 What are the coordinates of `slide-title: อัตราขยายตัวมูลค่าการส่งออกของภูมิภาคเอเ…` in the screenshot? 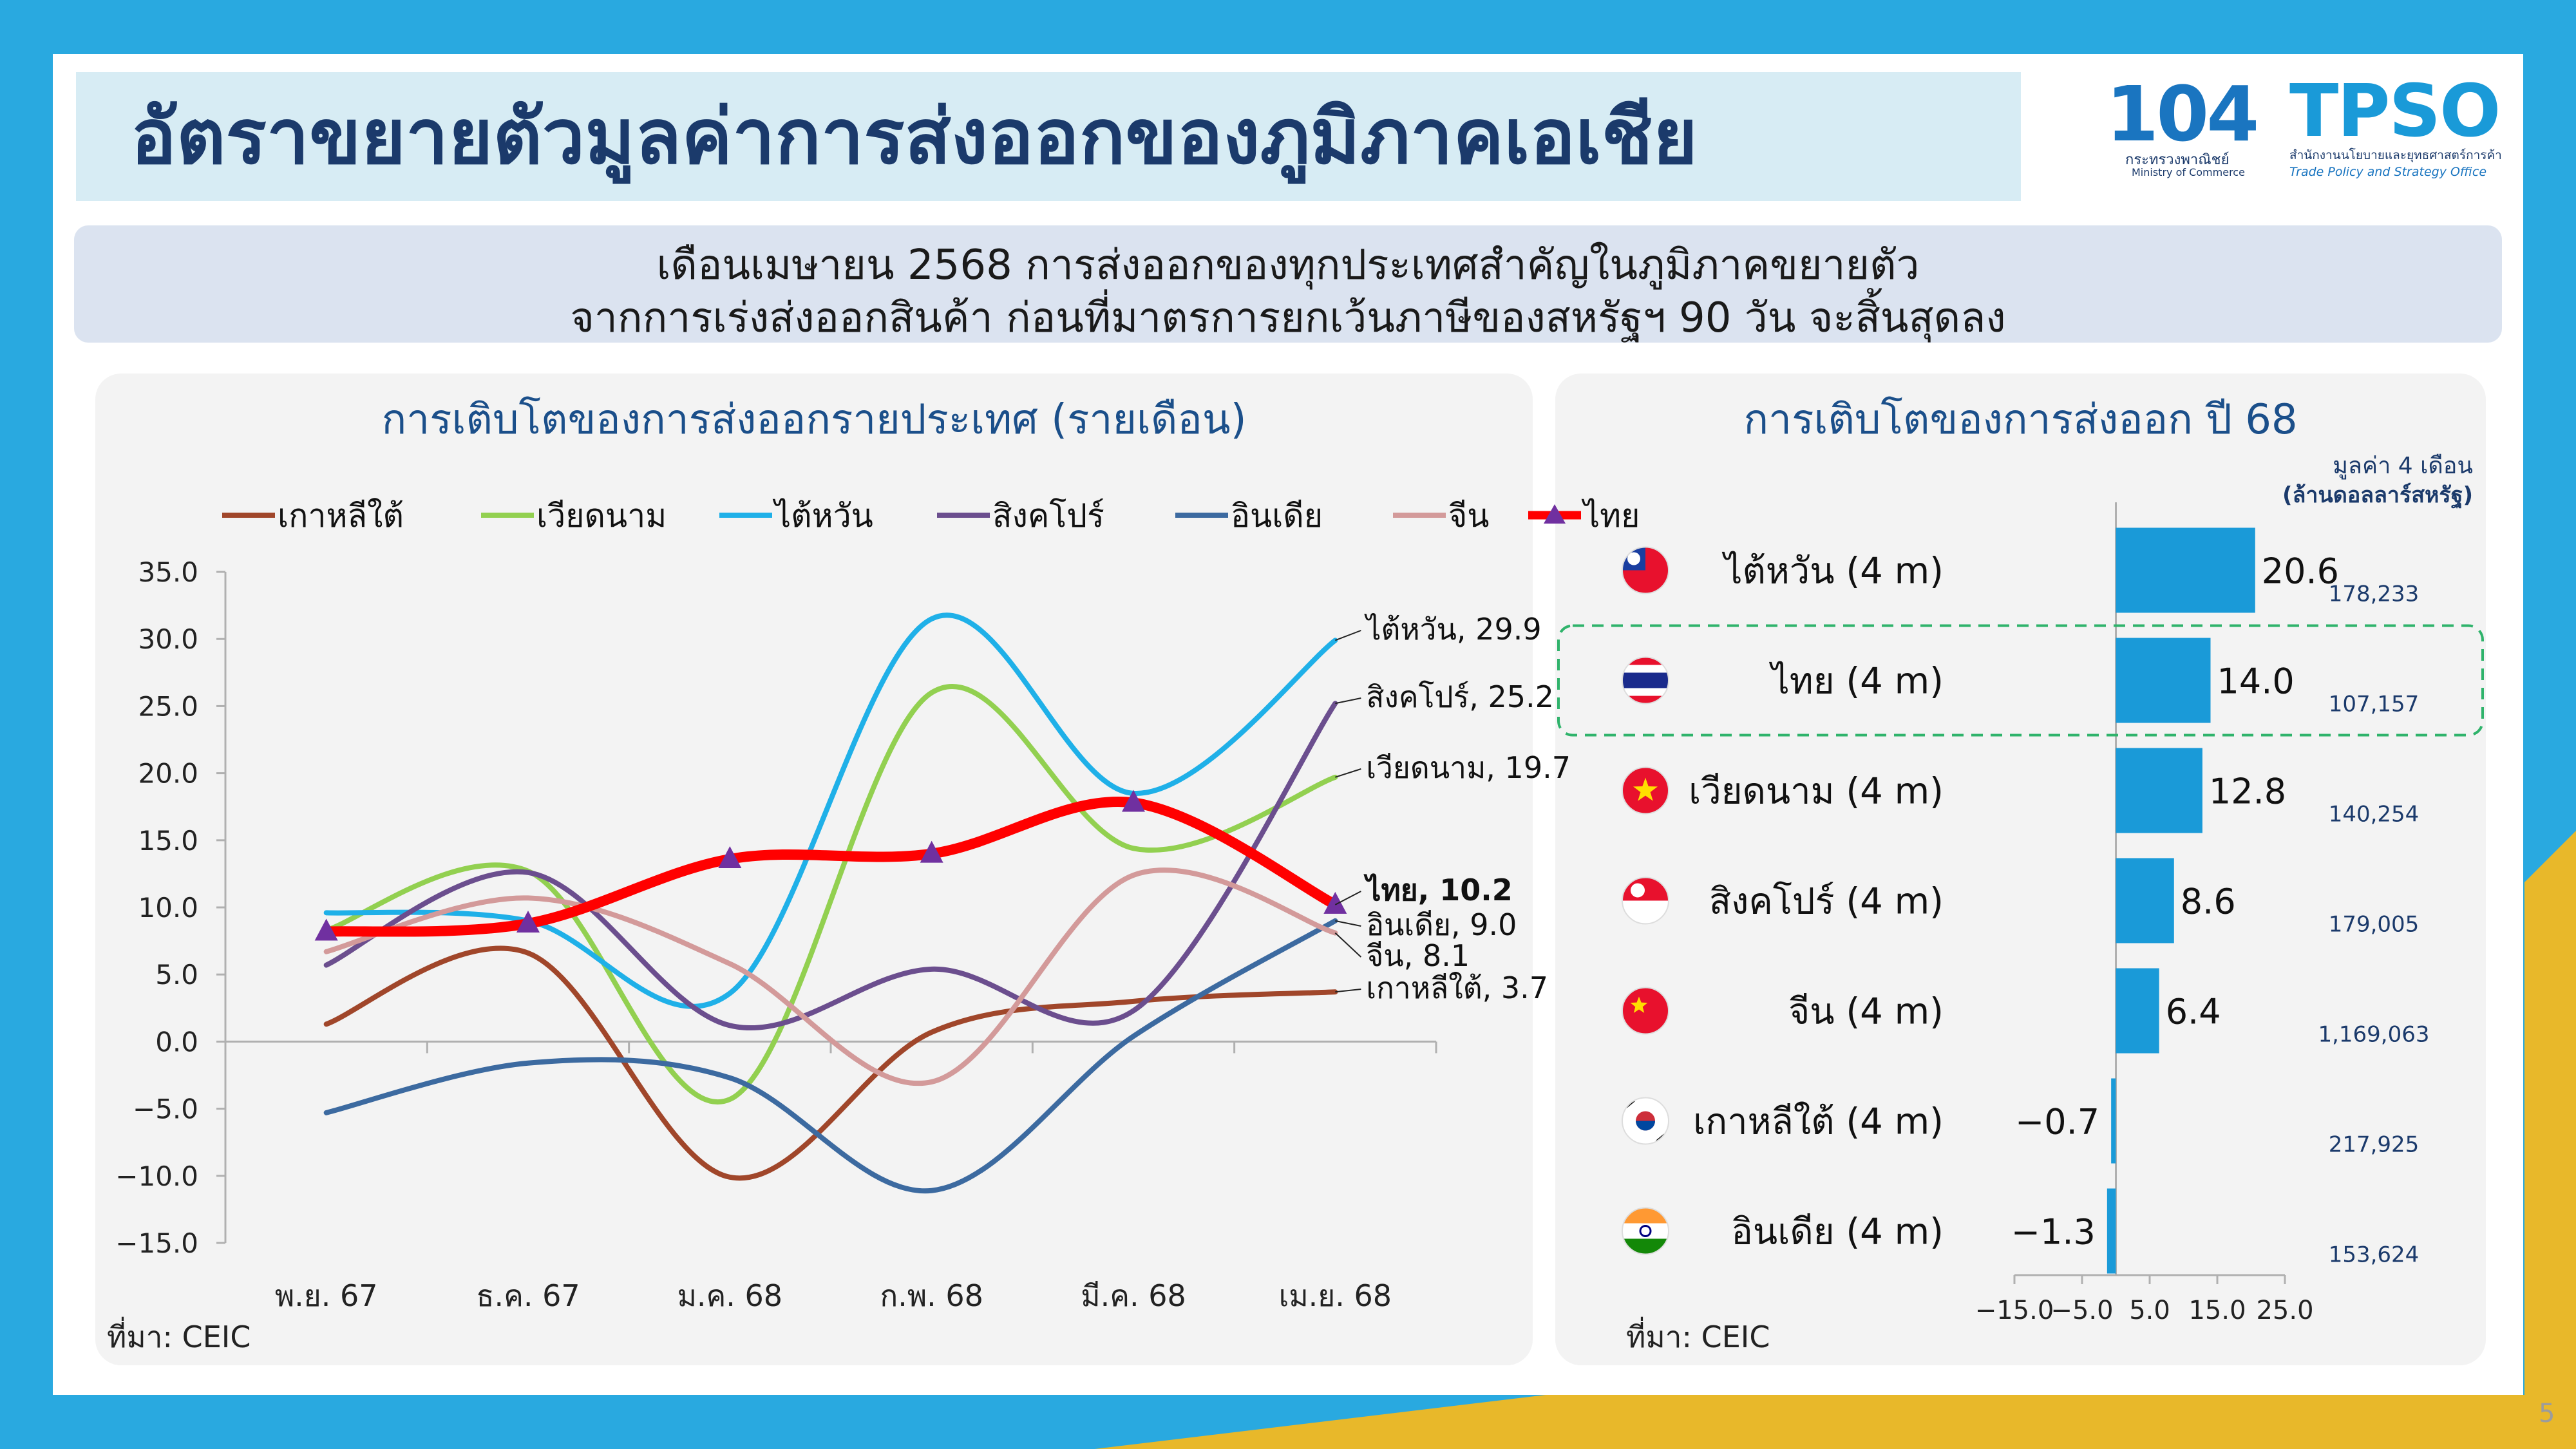 It's located at (914, 136).